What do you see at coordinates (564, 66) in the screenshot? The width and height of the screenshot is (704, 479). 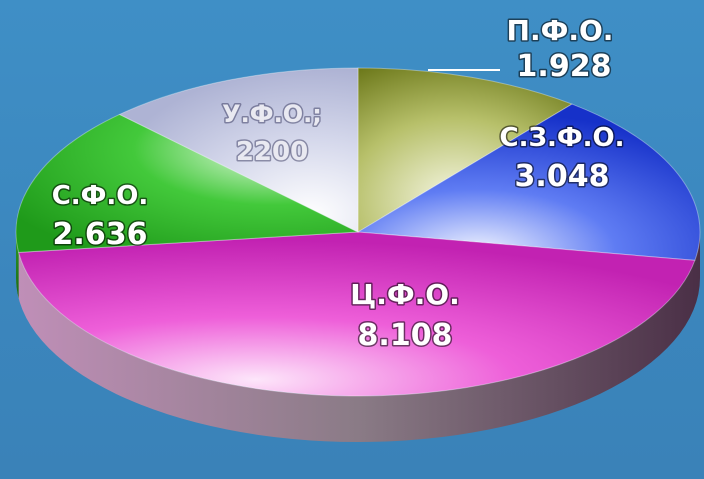 I see `slice-value-pfo: 1.928` at bounding box center [564, 66].